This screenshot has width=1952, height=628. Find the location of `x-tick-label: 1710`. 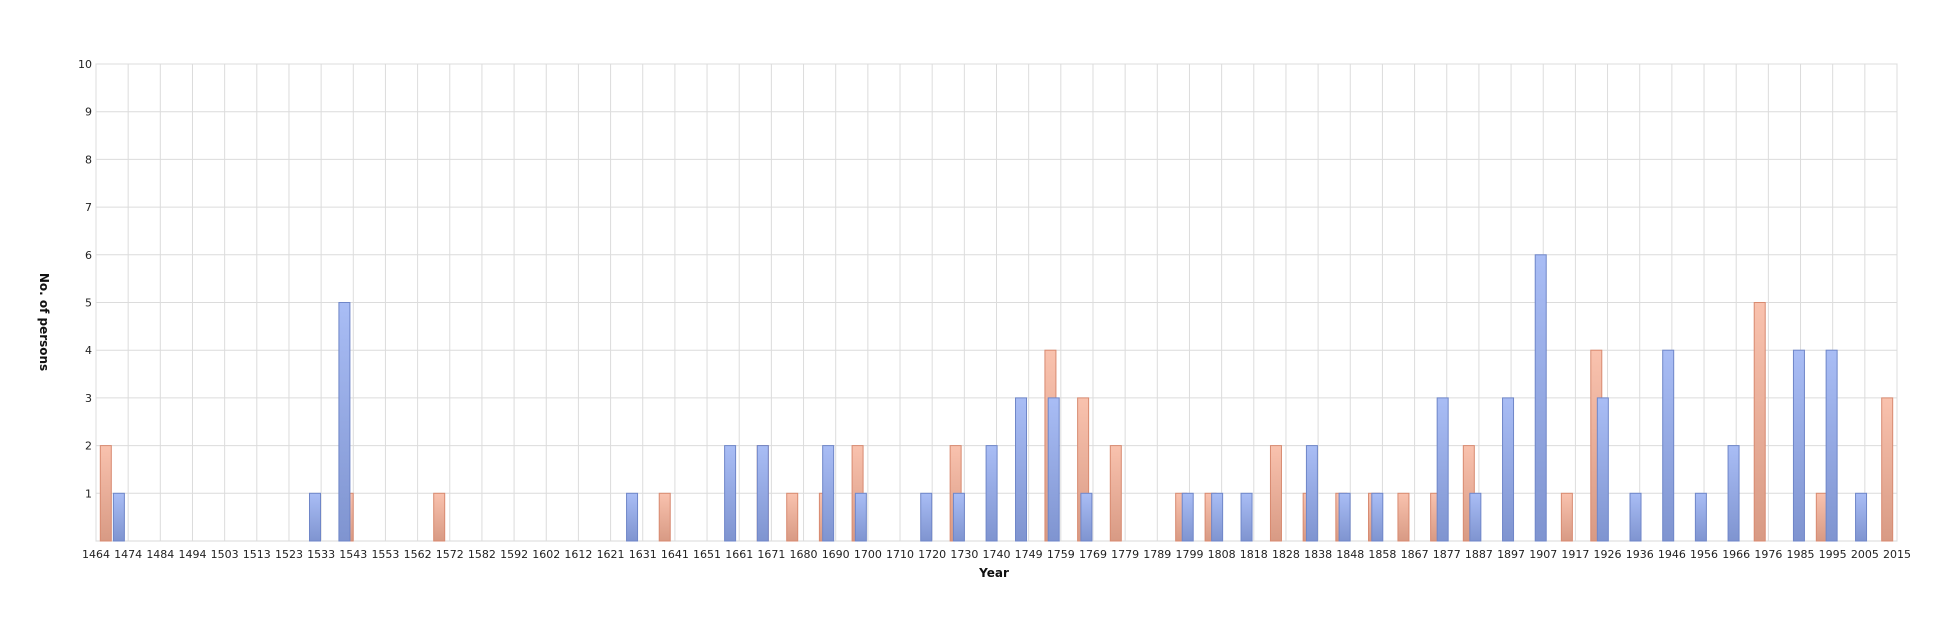

x-tick-label: 1710 is located at coordinates (900, 554).